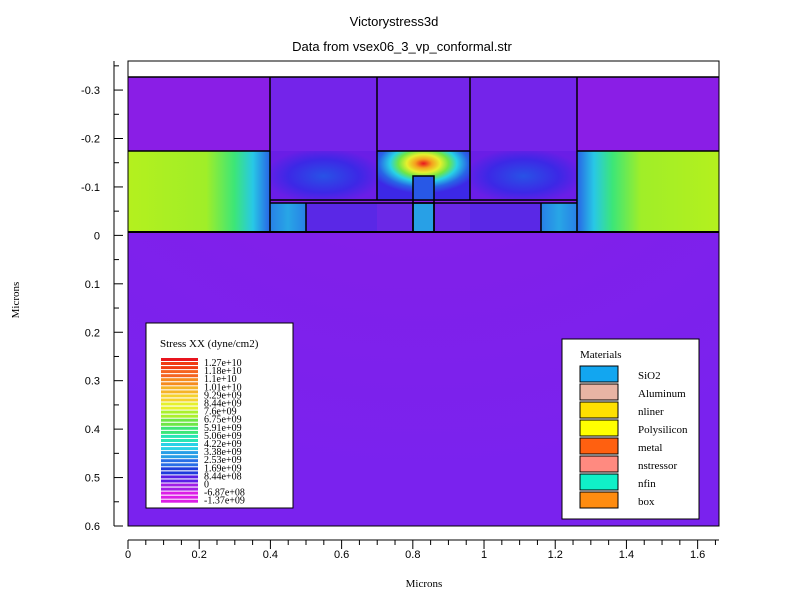  I want to click on material-label: metal, so click(650, 448).